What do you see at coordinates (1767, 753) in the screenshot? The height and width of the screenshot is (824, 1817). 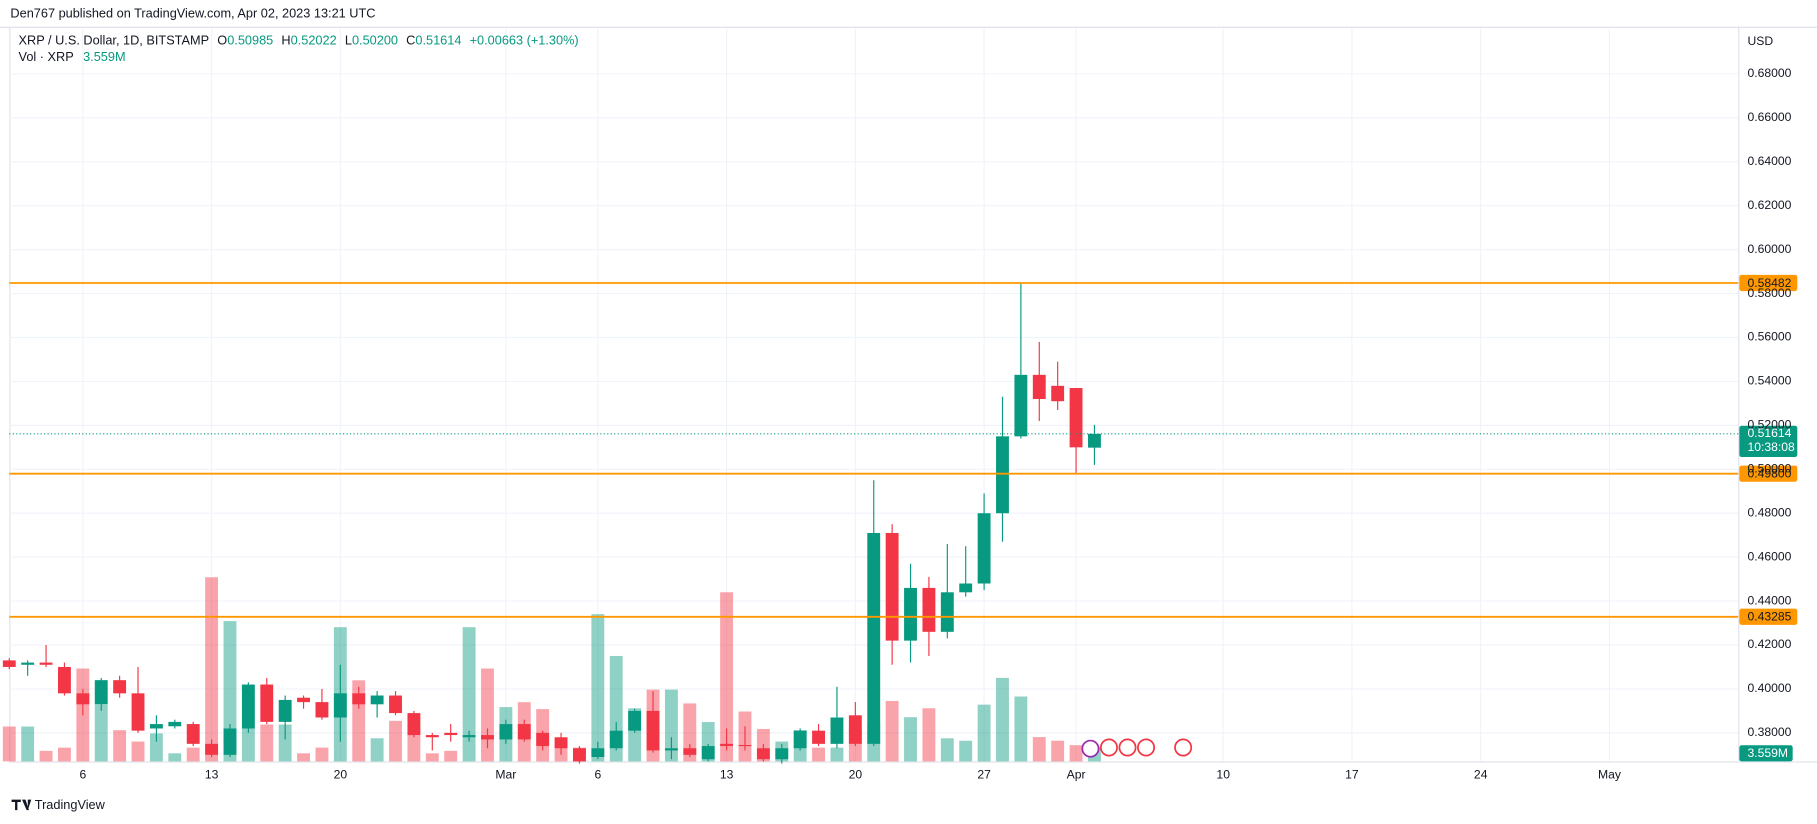 I see `volume-badge-label: 3.559M` at bounding box center [1767, 753].